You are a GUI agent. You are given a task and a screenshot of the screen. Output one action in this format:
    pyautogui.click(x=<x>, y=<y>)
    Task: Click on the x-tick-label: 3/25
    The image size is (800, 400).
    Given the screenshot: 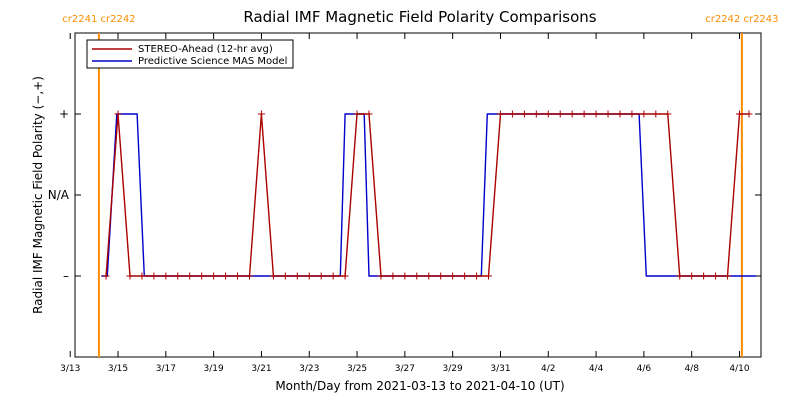 What is the action you would take?
    pyautogui.click(x=357, y=369)
    